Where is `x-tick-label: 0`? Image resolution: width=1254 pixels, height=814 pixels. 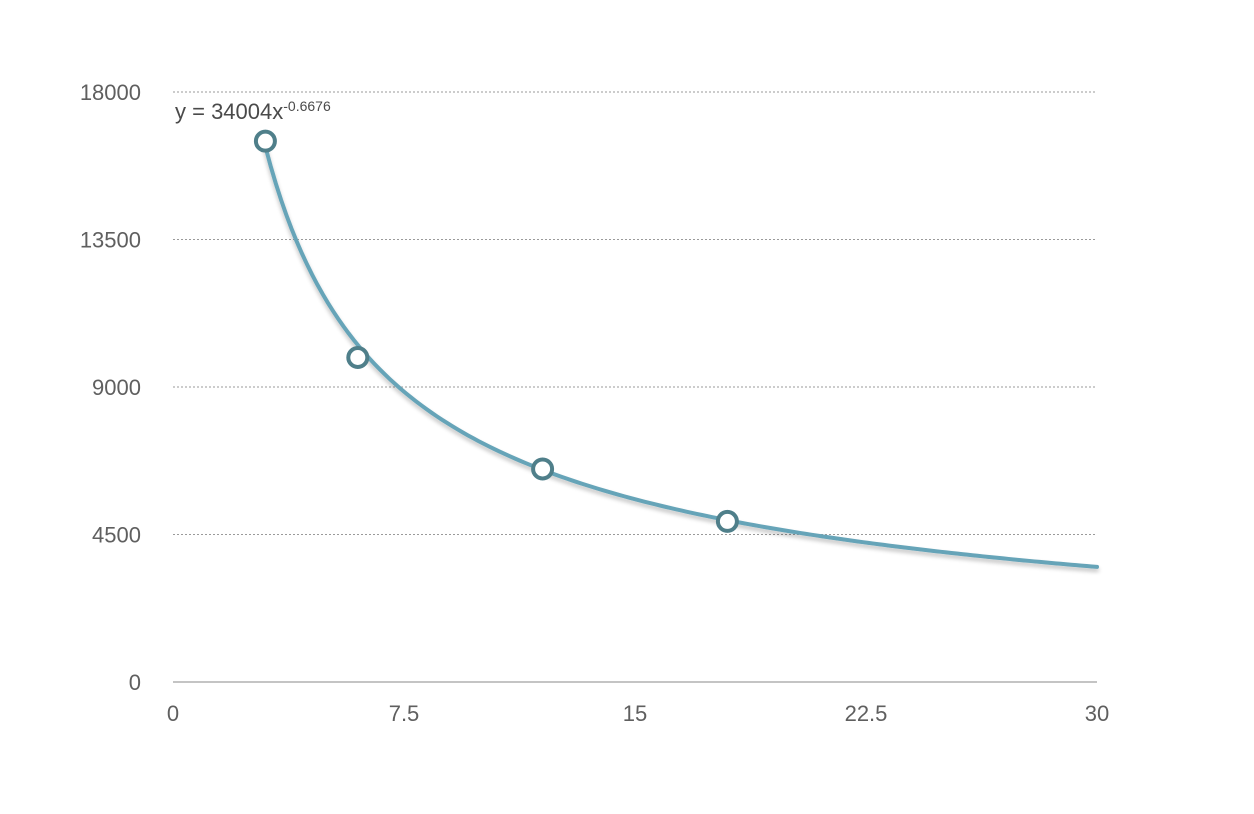 x-tick-label: 0 is located at coordinates (173, 713).